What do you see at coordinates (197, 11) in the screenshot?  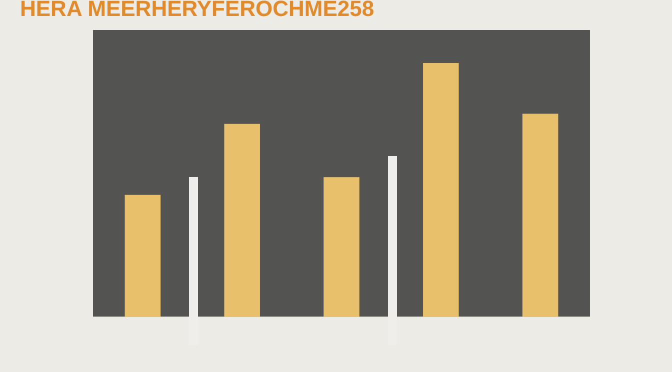 I see `chart-title: HERA MEERHERYFEROCHME258` at bounding box center [197, 11].